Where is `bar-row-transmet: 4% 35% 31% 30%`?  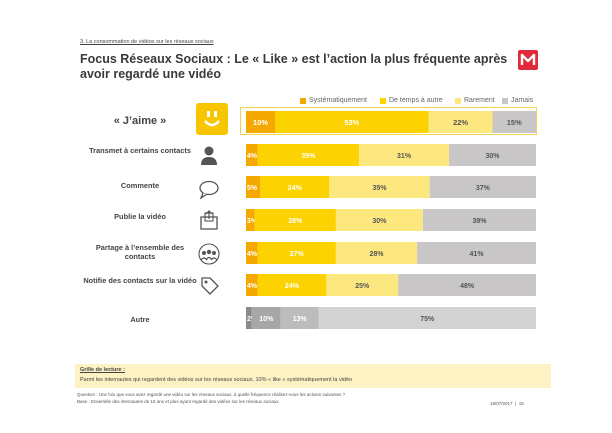 bar-row-transmet: 4% 35% 31% 30% is located at coordinates (391, 155).